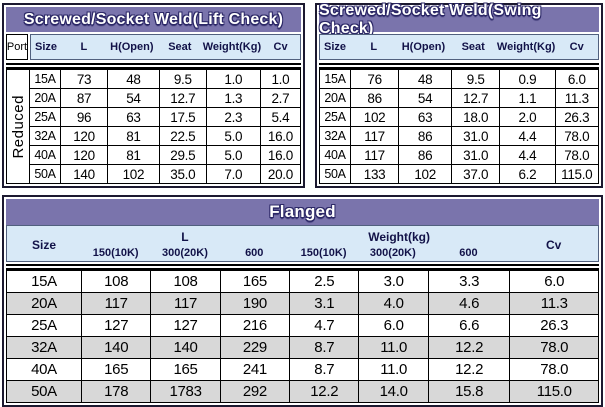 This screenshot has height=407, width=605. I want to click on subcolumn-l-300: 300(20K), so click(185, 253).